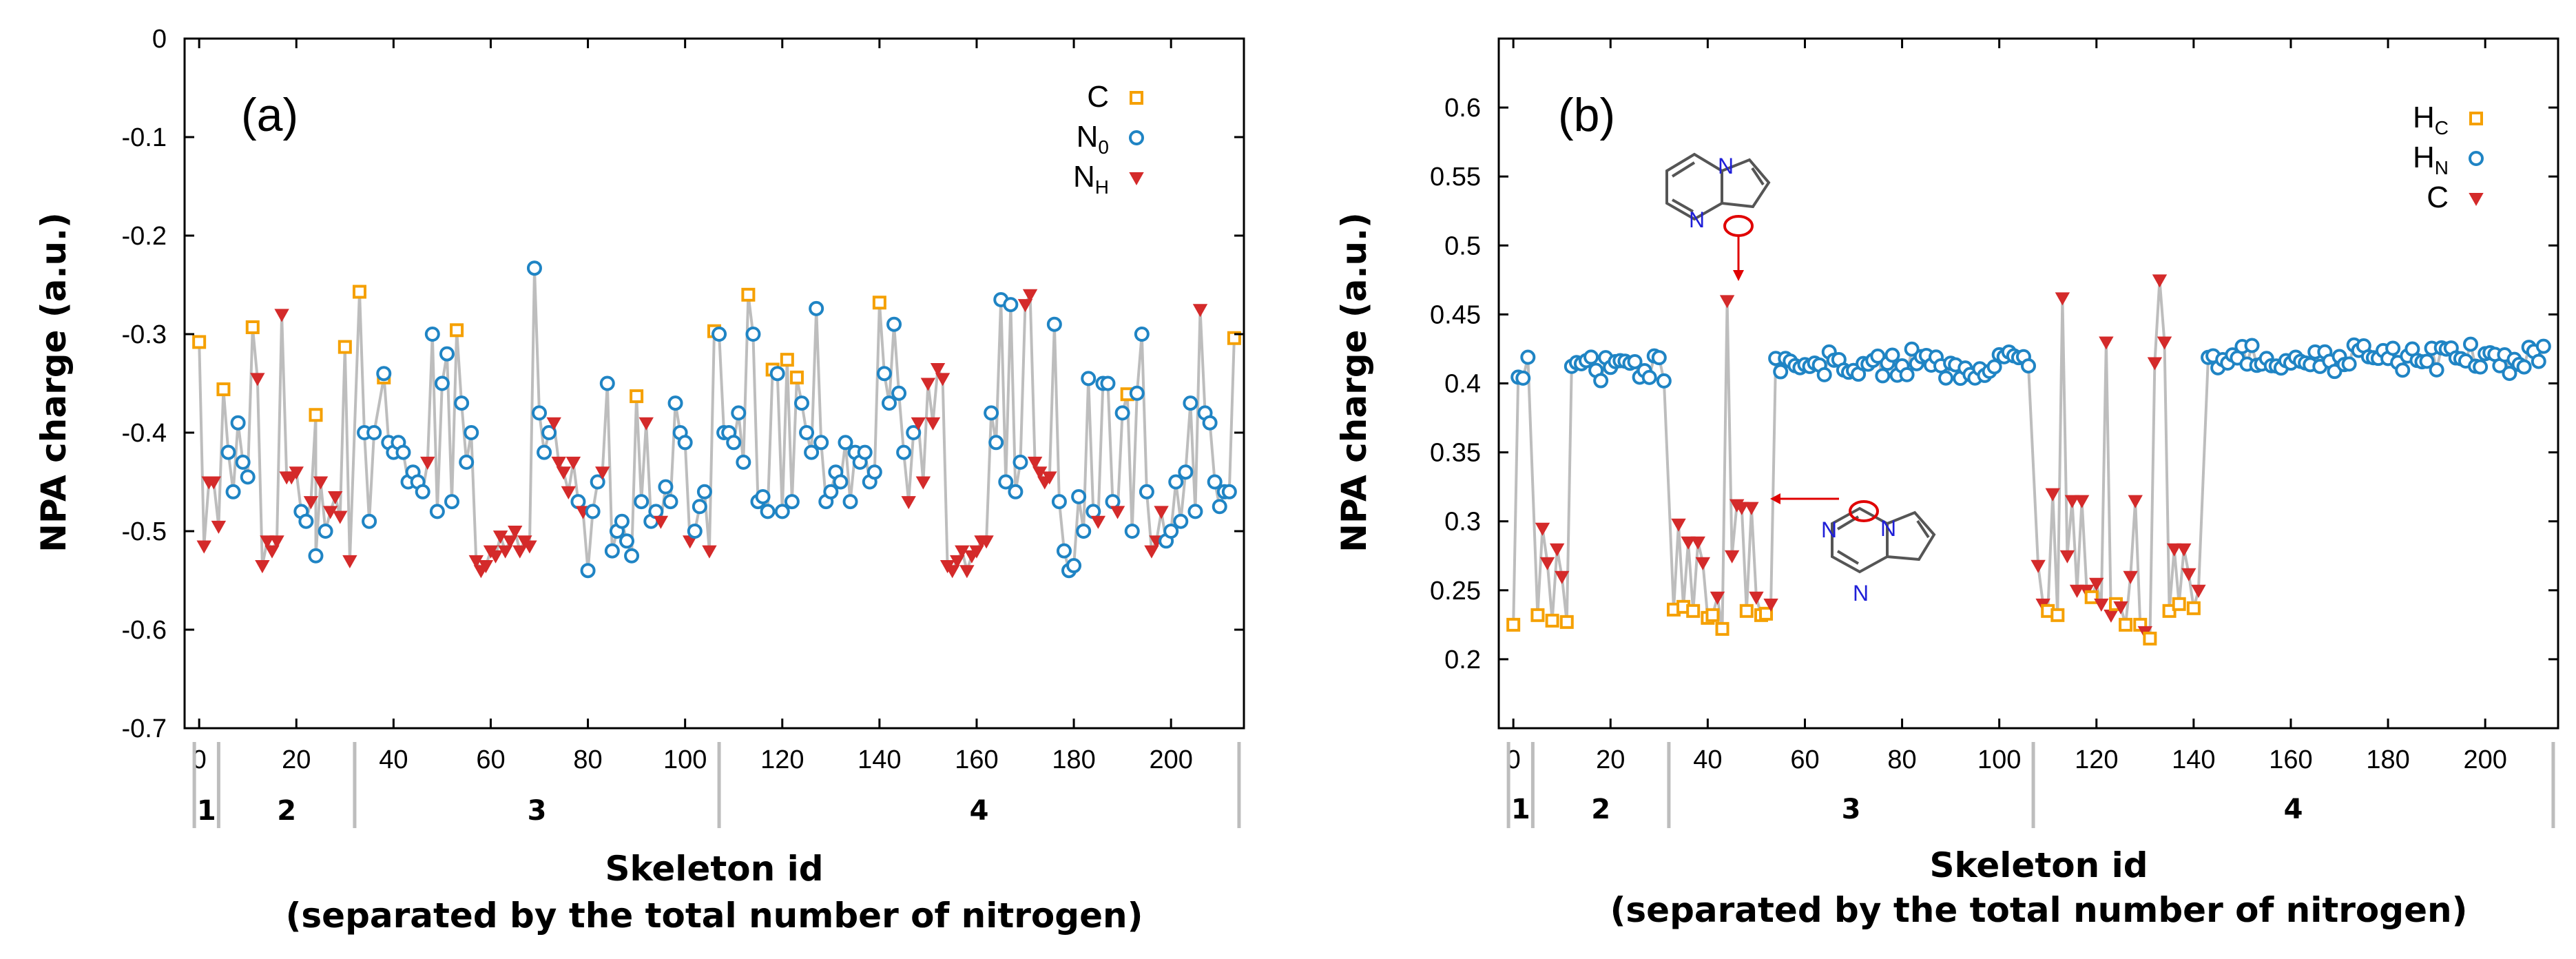 This screenshot has width=2576, height=959. I want to click on molecule-imidazopyrimidine, so click(1718, 186).